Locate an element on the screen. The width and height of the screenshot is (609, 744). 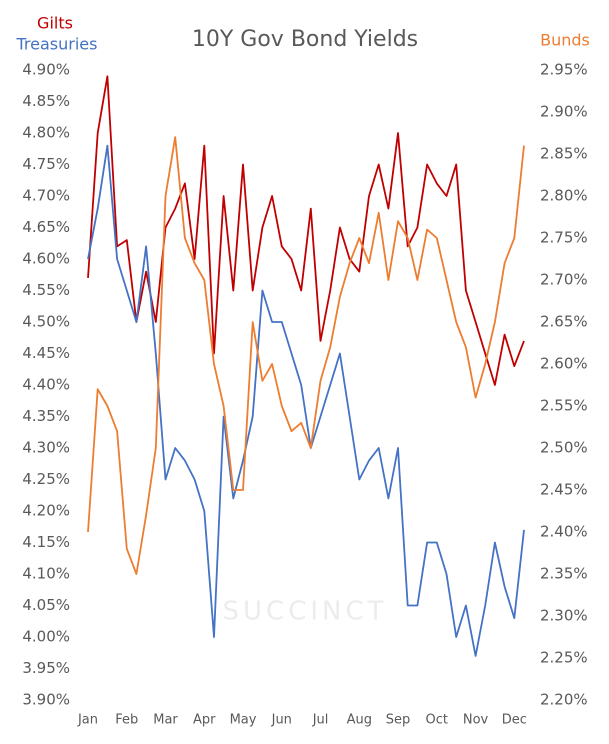
y-tick-label: 4.60% is located at coordinates (46, 259).